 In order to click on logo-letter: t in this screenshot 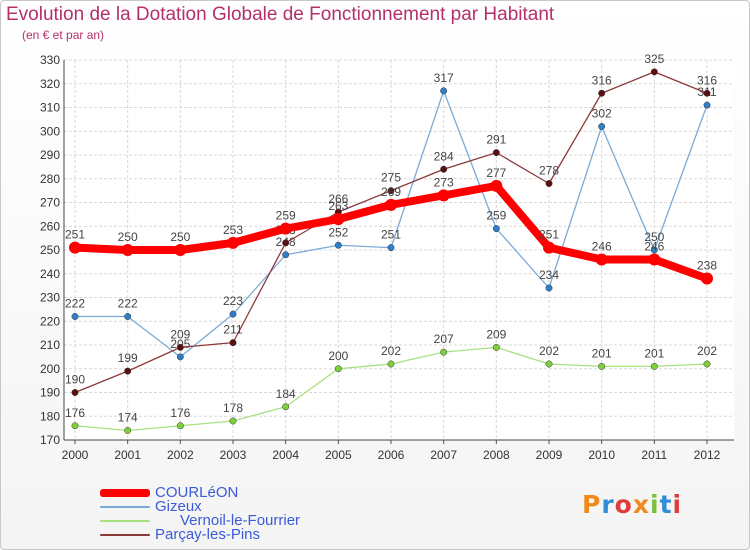, I will do `click(666, 504)`.